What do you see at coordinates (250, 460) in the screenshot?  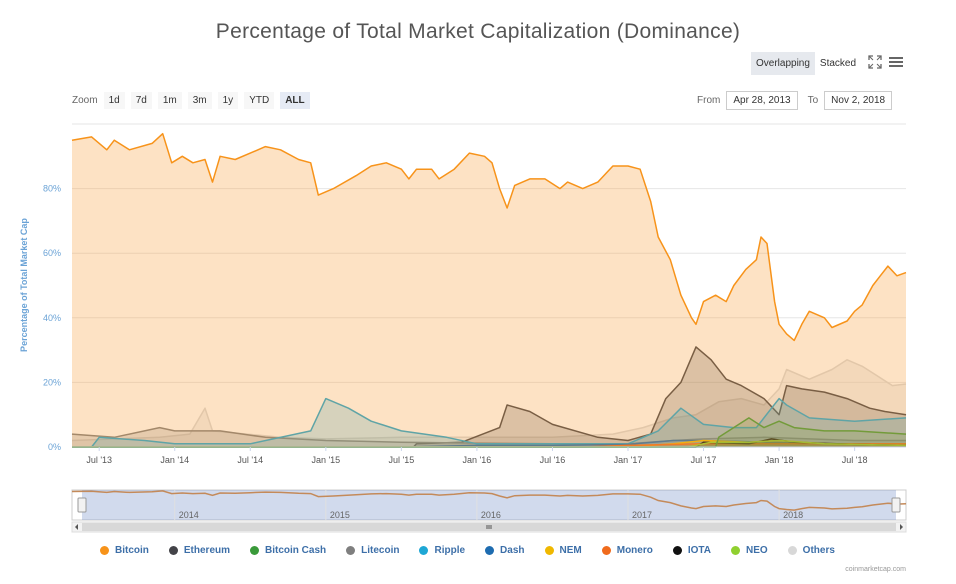 I see `x-tick-label: Jul '14` at bounding box center [250, 460].